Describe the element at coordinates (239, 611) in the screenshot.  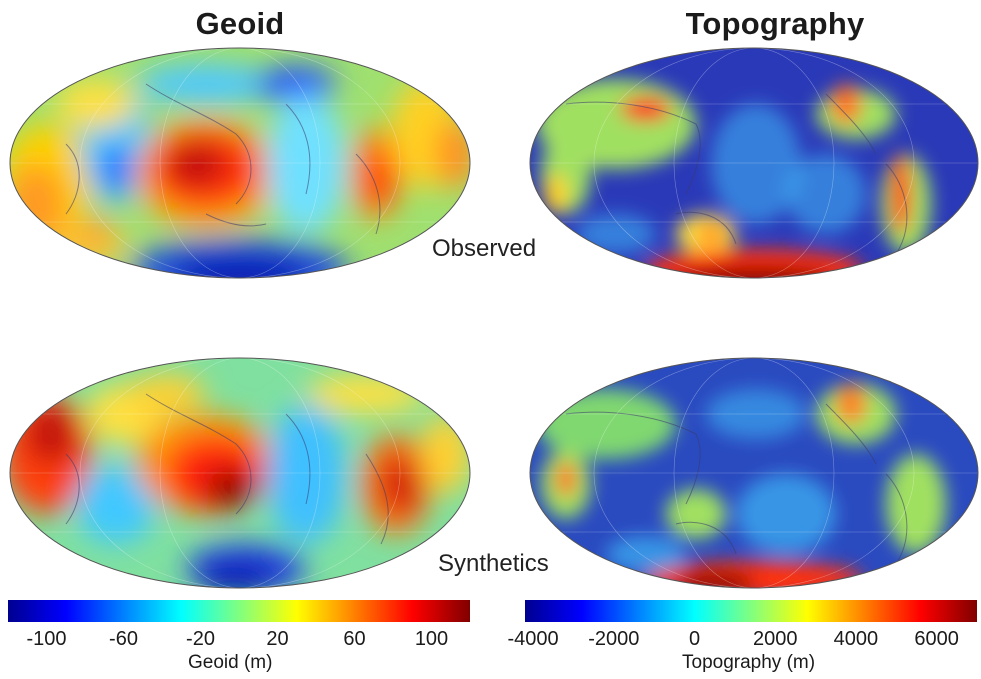
I see `geoid-colorbar-gradient` at that location.